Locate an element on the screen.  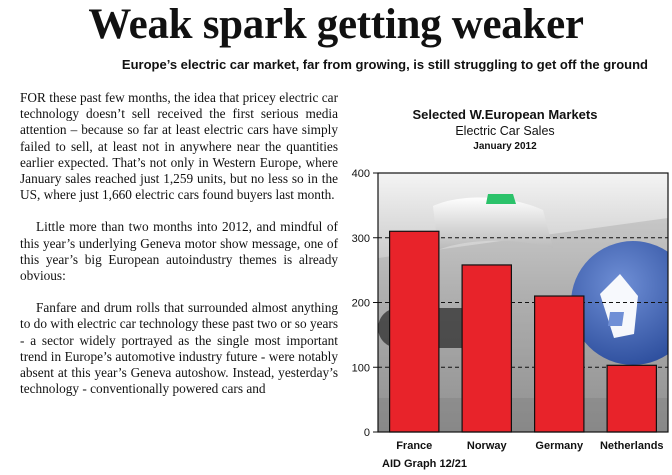
y-tick-label: 300 is located at coordinates (361, 239).